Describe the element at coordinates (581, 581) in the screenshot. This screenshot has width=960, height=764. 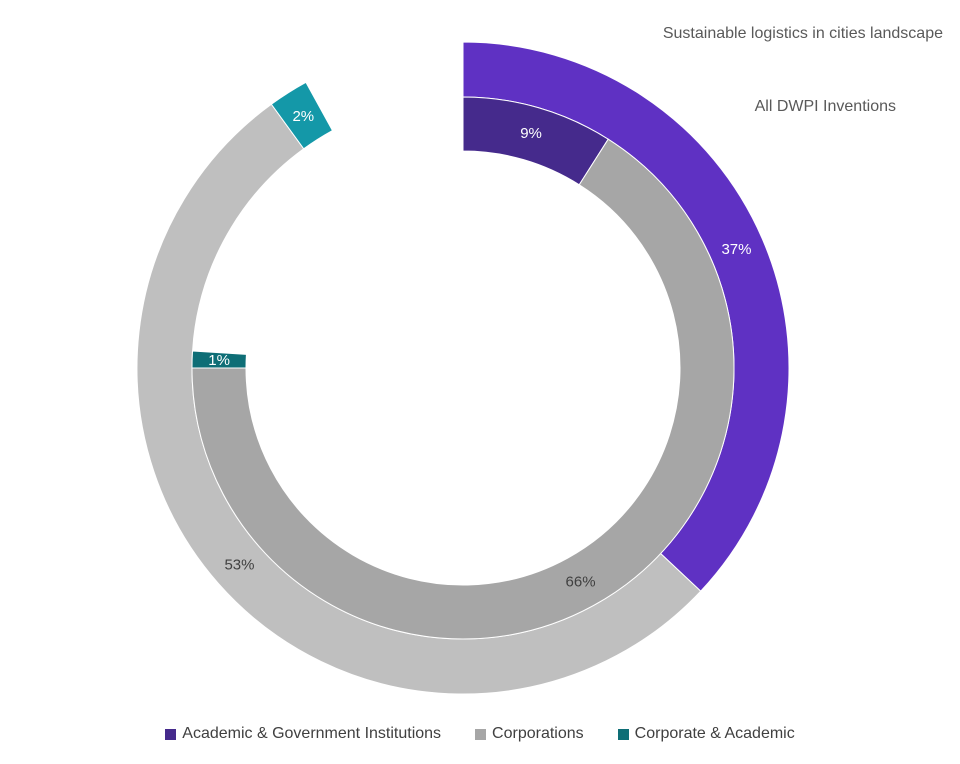
I see `inner-ring-label-corporations: 66%` at that location.